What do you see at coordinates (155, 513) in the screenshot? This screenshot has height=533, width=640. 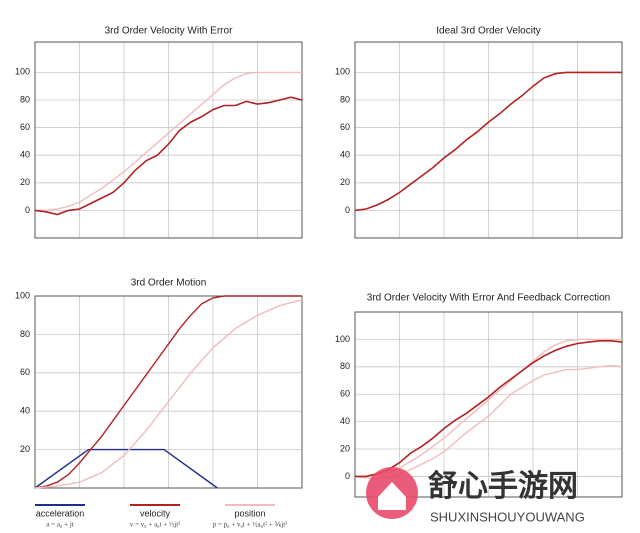 I see `legend-label: velocity` at bounding box center [155, 513].